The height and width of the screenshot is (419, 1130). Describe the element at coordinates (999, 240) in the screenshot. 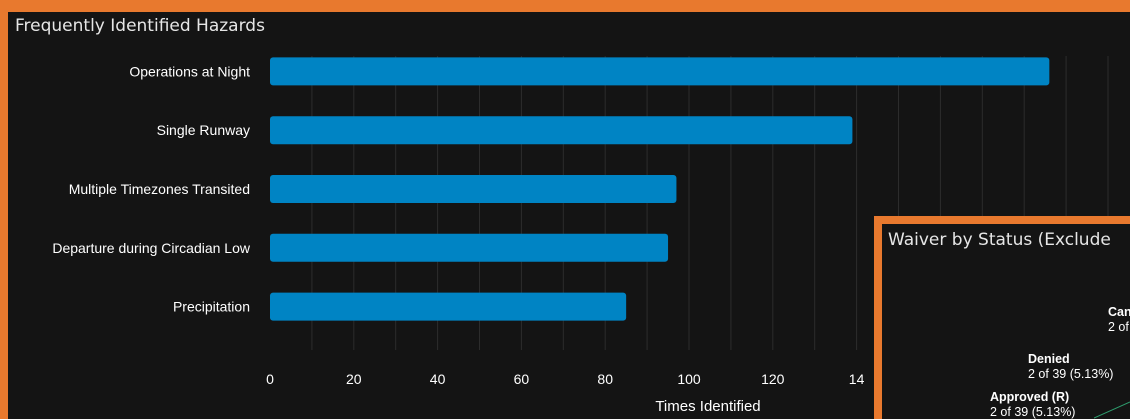

I see `waiver-status-title: Waiver by Status (Exclude` at that location.